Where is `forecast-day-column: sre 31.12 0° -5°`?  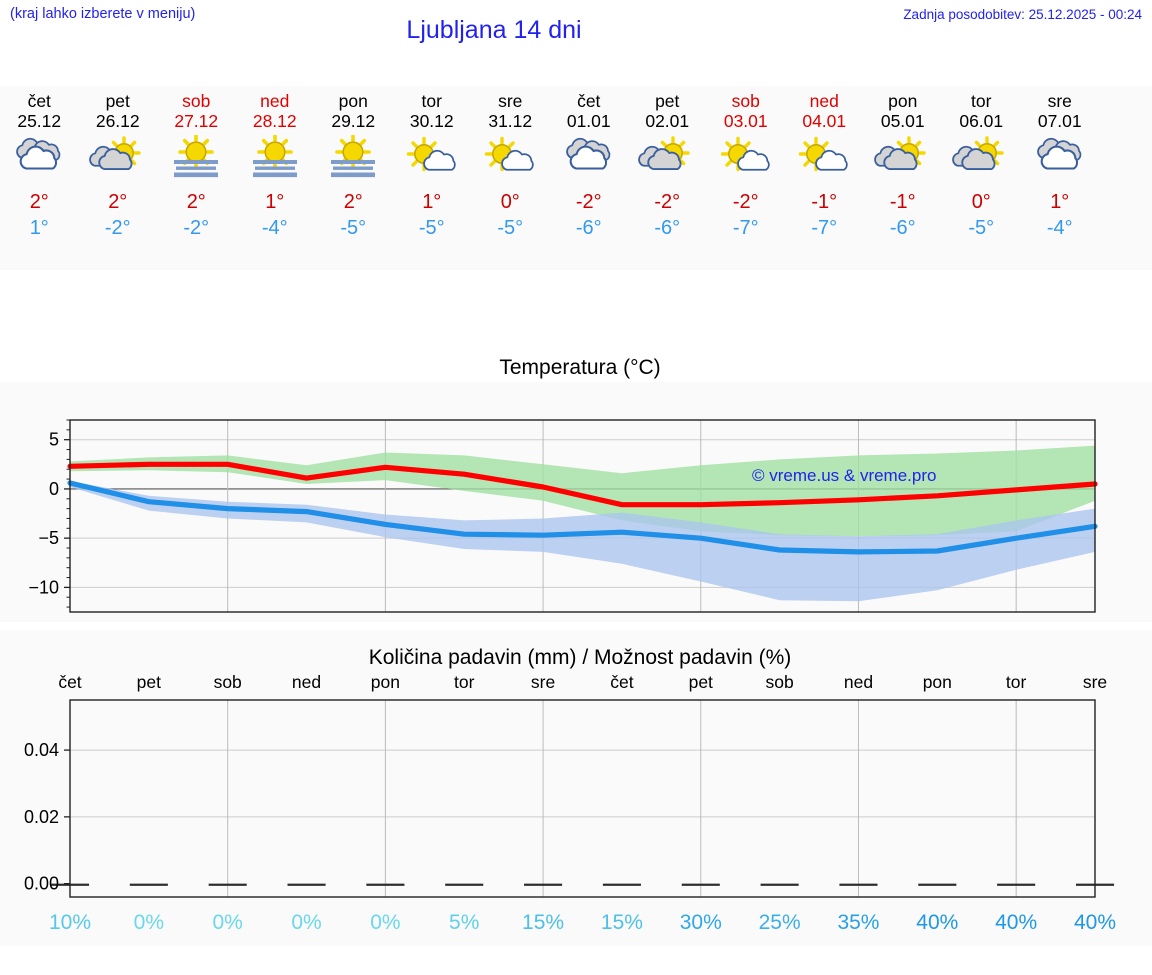 forecast-day-column: sre 31.12 0° -5° is located at coordinates (510, 178).